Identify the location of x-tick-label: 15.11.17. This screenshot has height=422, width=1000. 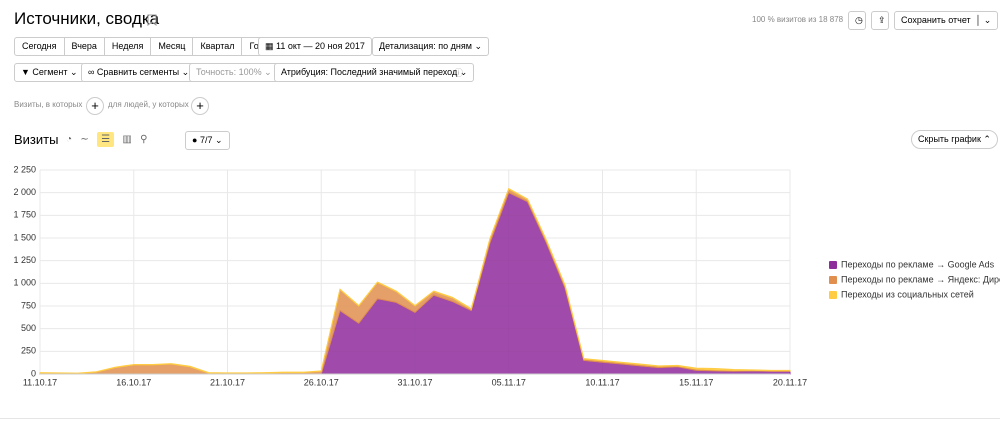
(696, 382).